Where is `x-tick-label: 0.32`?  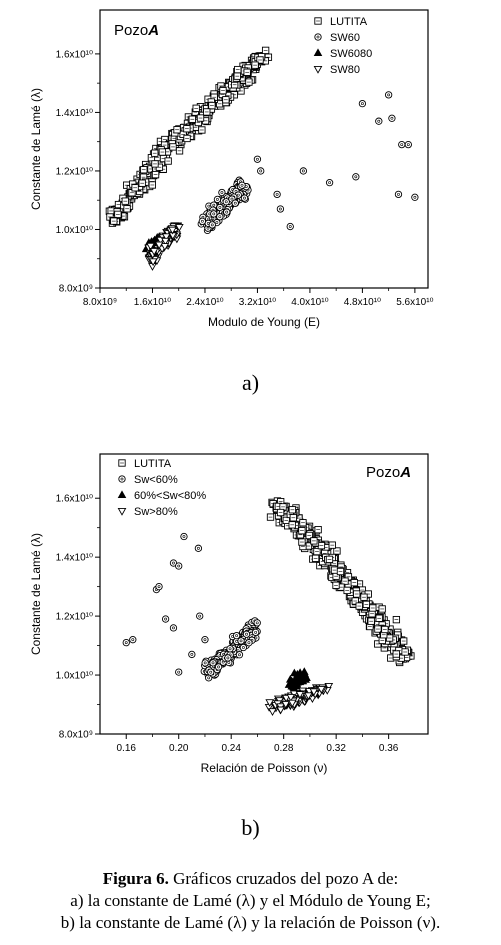
x-tick-label: 0.32 is located at coordinates (336, 748).